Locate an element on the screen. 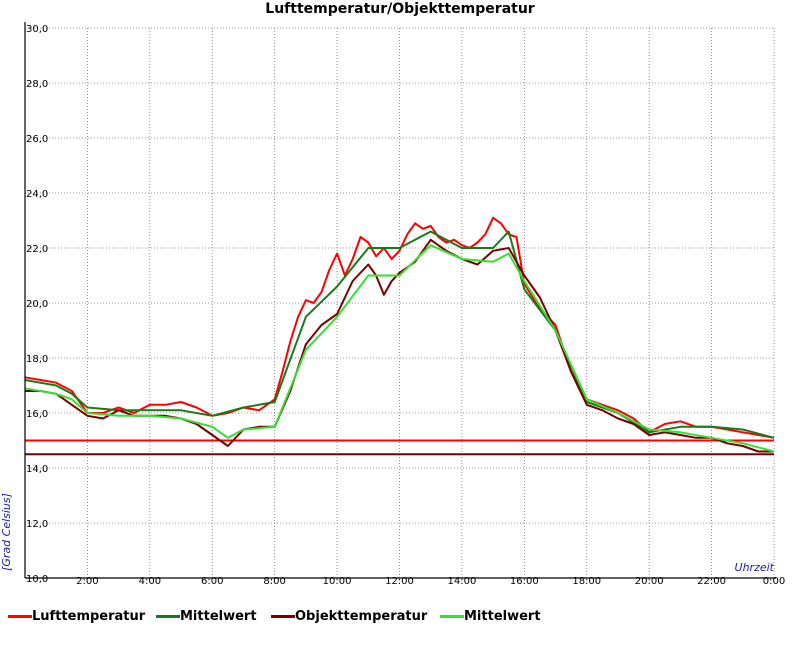 This screenshot has height=650, width=800. x-tick-label: 14:00 is located at coordinates (462, 581).